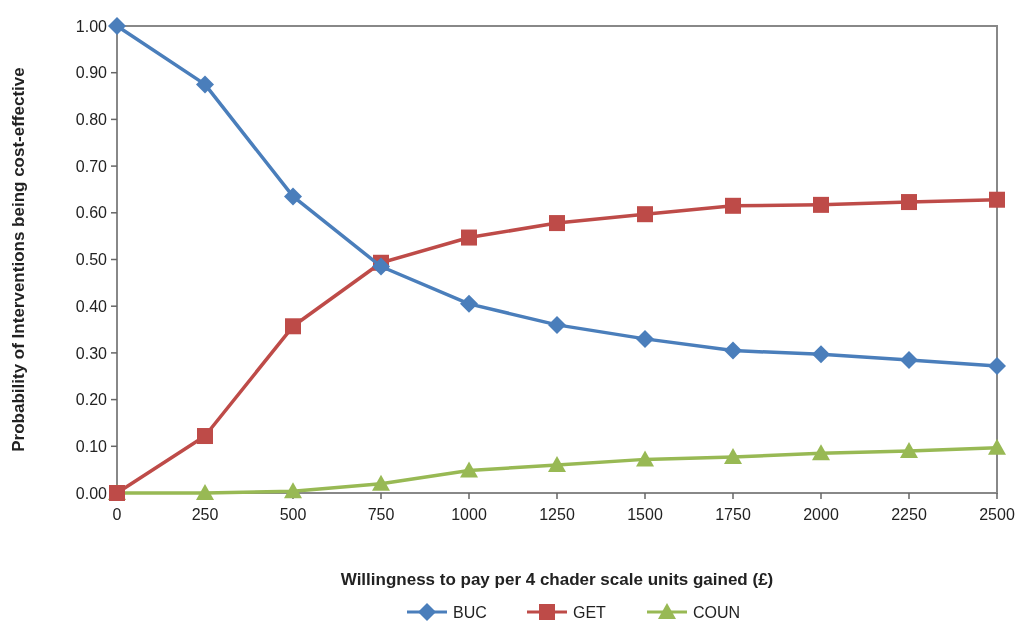 This screenshot has width=1024, height=628. Describe the element at coordinates (91, 166) in the screenshot. I see `y-tick-label: 0.70` at that location.